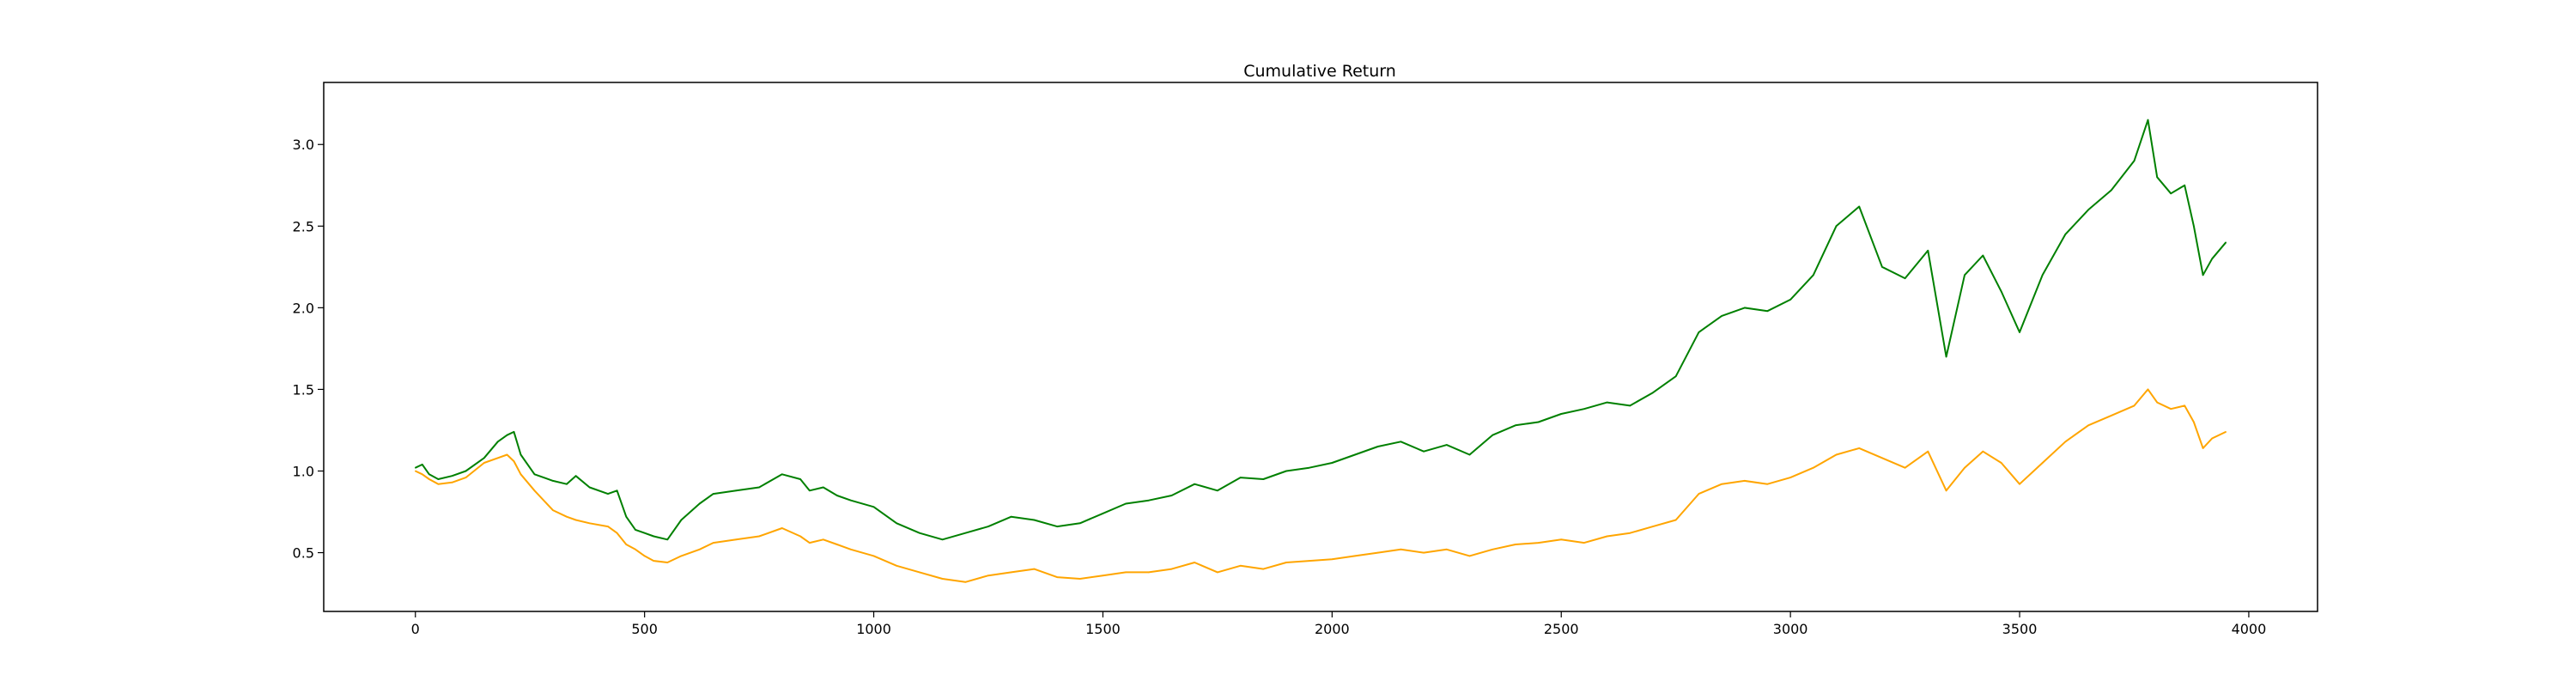  I want to click on y-tick-label: 2.0, so click(303, 308).